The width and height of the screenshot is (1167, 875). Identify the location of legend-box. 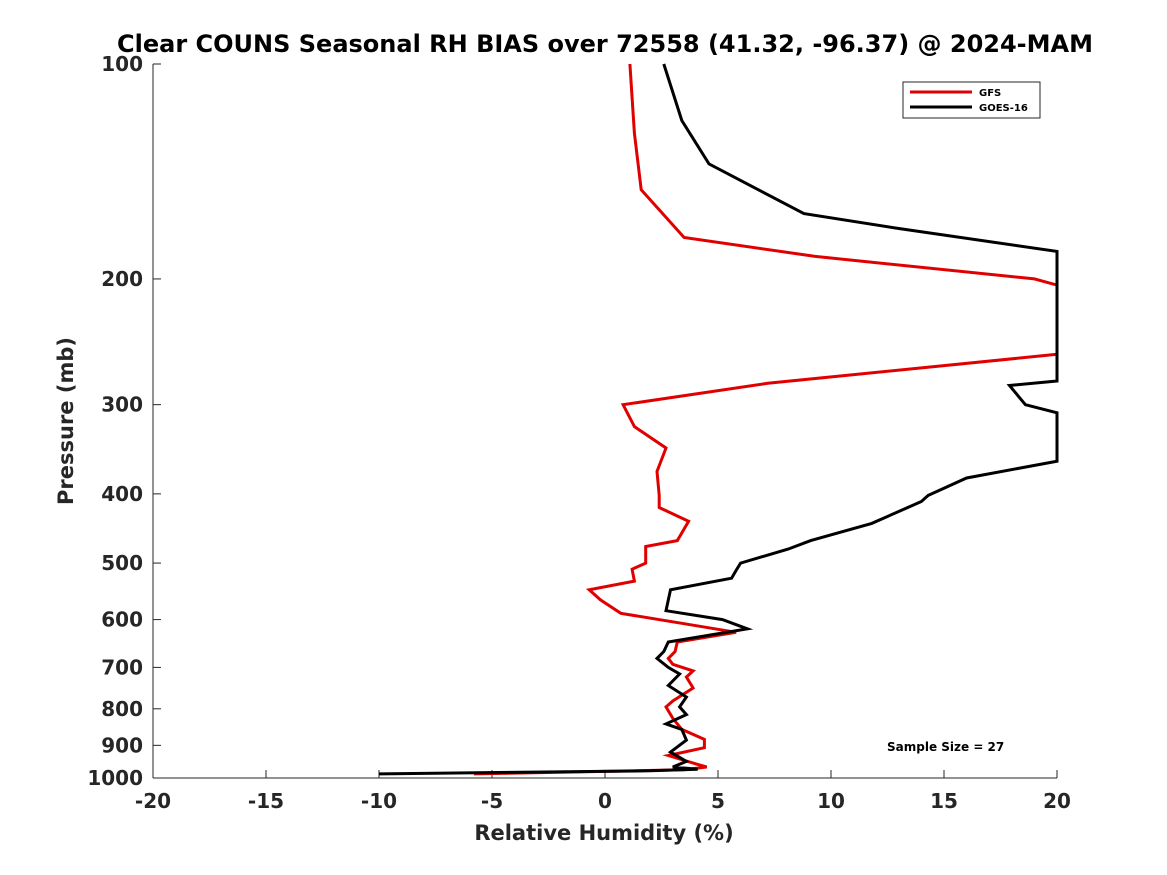
(971, 100).